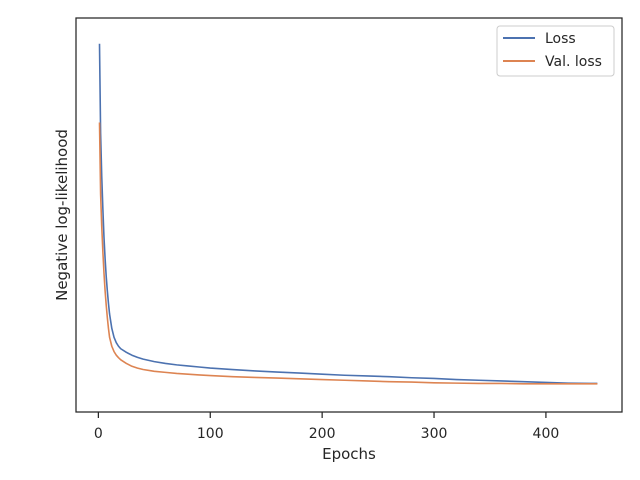 This screenshot has height=480, width=640. Describe the element at coordinates (434, 434) in the screenshot. I see `x-tick-label-300: 300` at that location.